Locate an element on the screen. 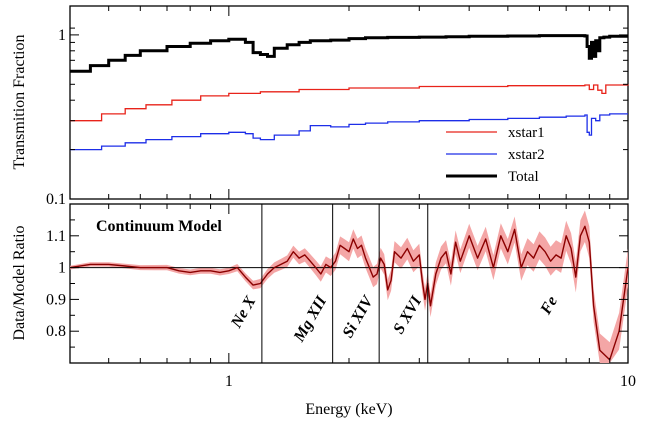  x-axis-label: Energy (keV) is located at coordinates (348, 409).